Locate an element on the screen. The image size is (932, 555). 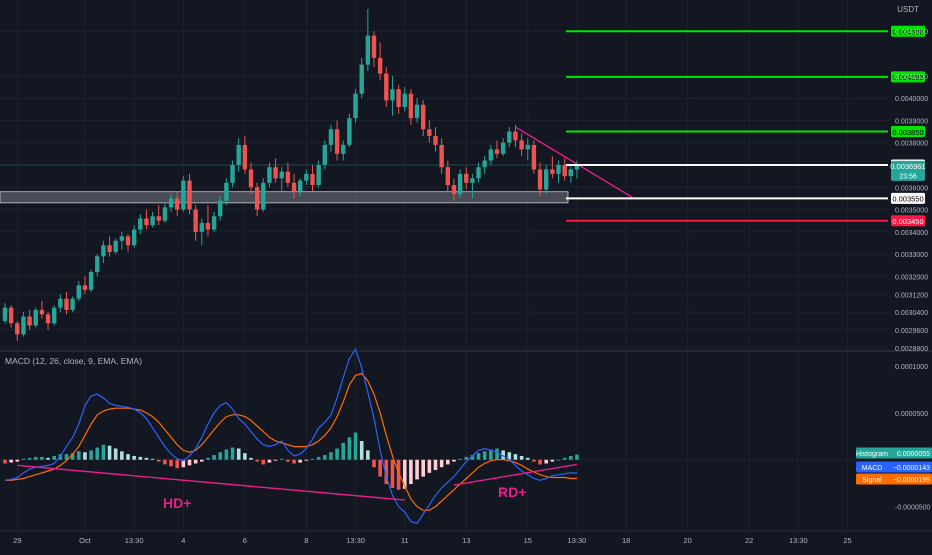
level-tag-label: 0.003450 is located at coordinates (907, 221).